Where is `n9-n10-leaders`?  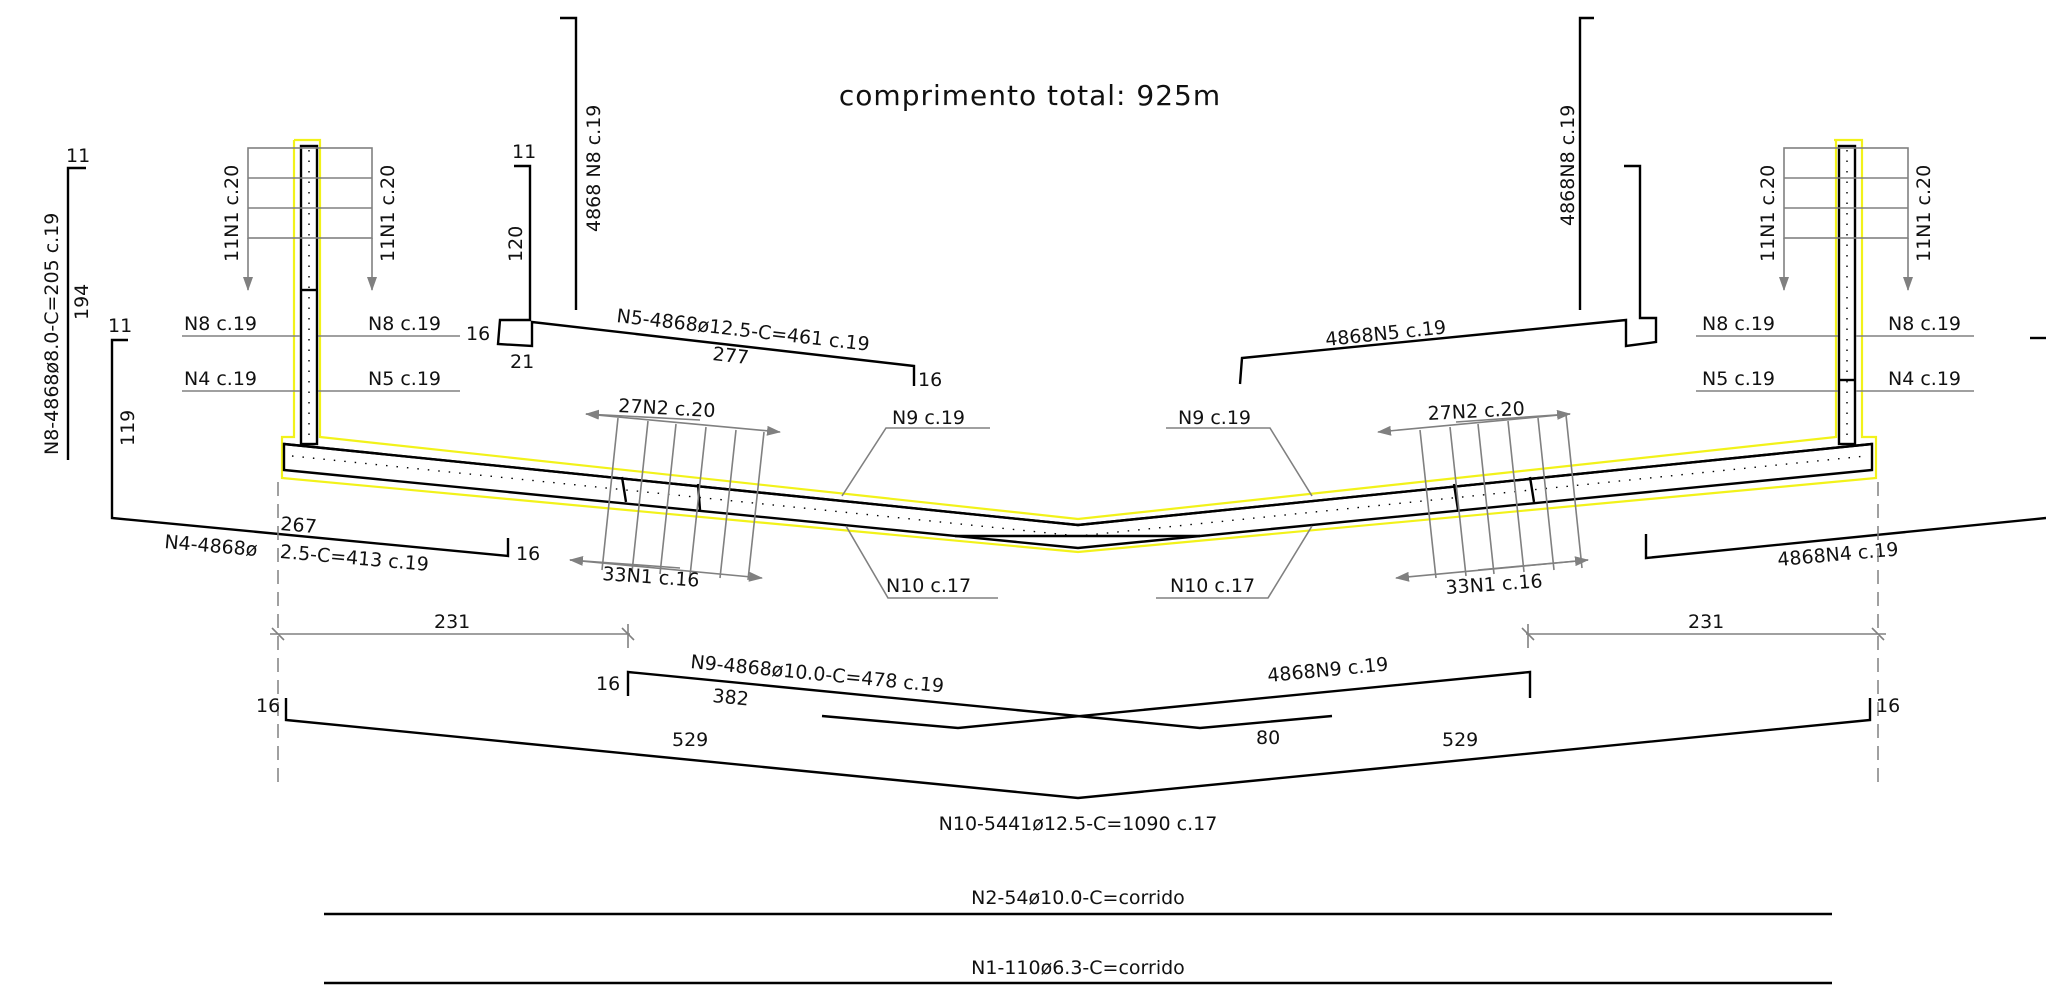 n9-n10-leaders is located at coordinates (1077, 513).